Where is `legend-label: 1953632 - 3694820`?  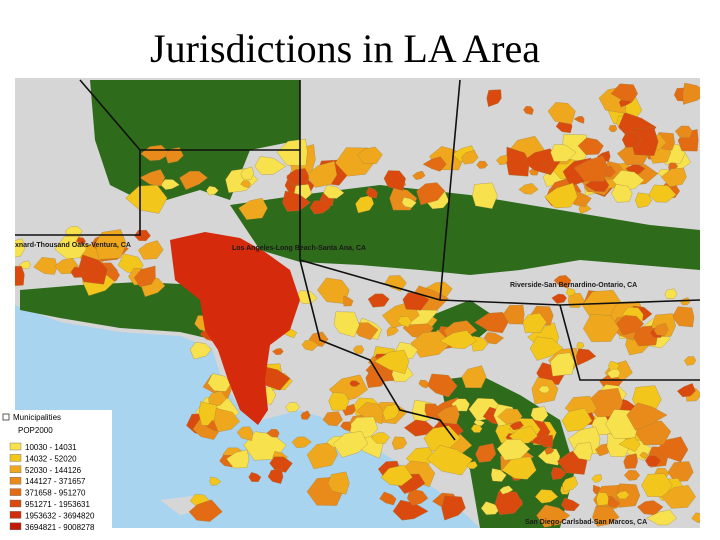
legend-label: 1953632 - 3694820 is located at coordinates (60, 515).